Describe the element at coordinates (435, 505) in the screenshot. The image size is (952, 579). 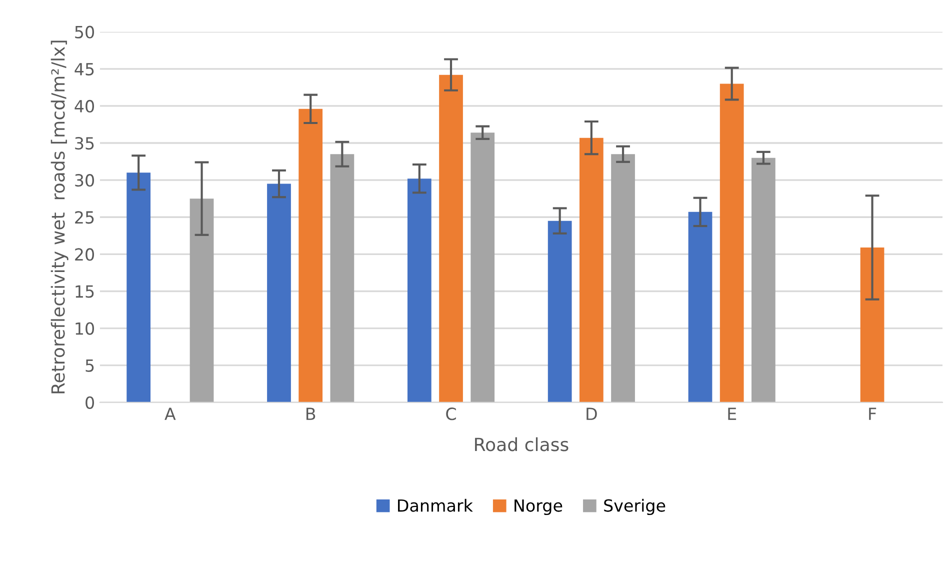
I see `legend-label: Danmark` at that location.